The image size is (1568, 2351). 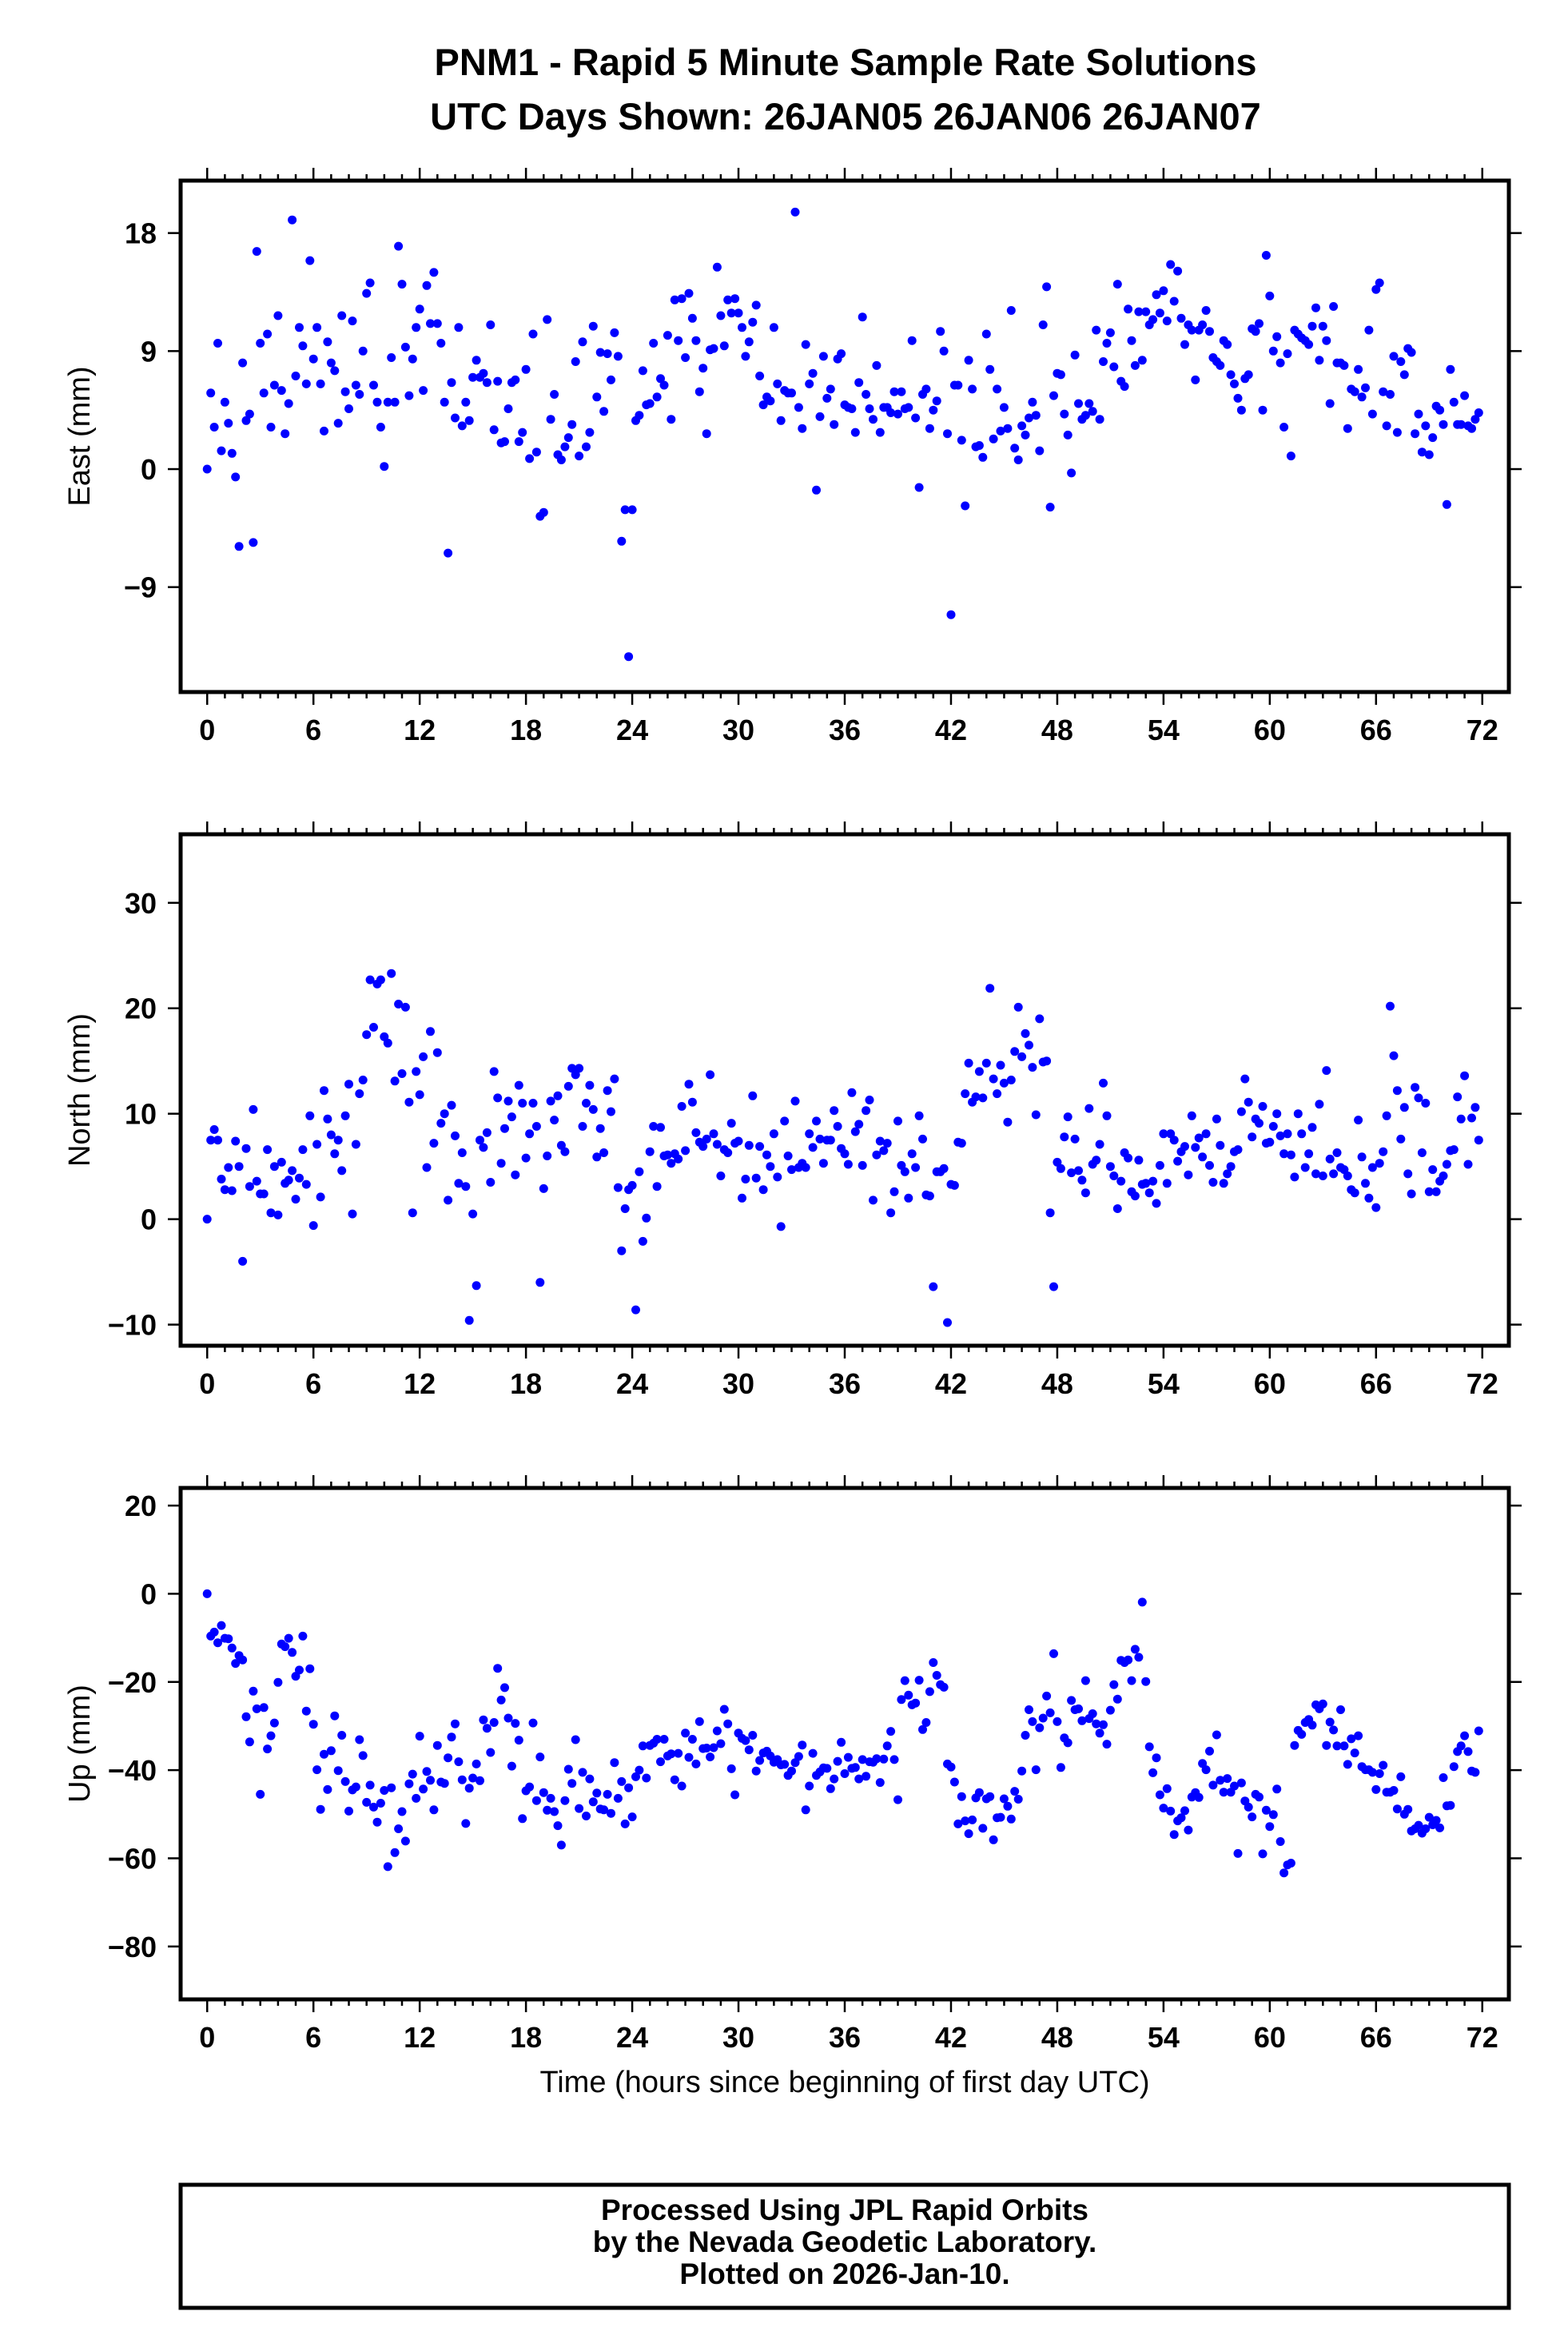 What do you see at coordinates (845, 1383) in the screenshot?
I see `north-x-tick-label: 36` at bounding box center [845, 1383].